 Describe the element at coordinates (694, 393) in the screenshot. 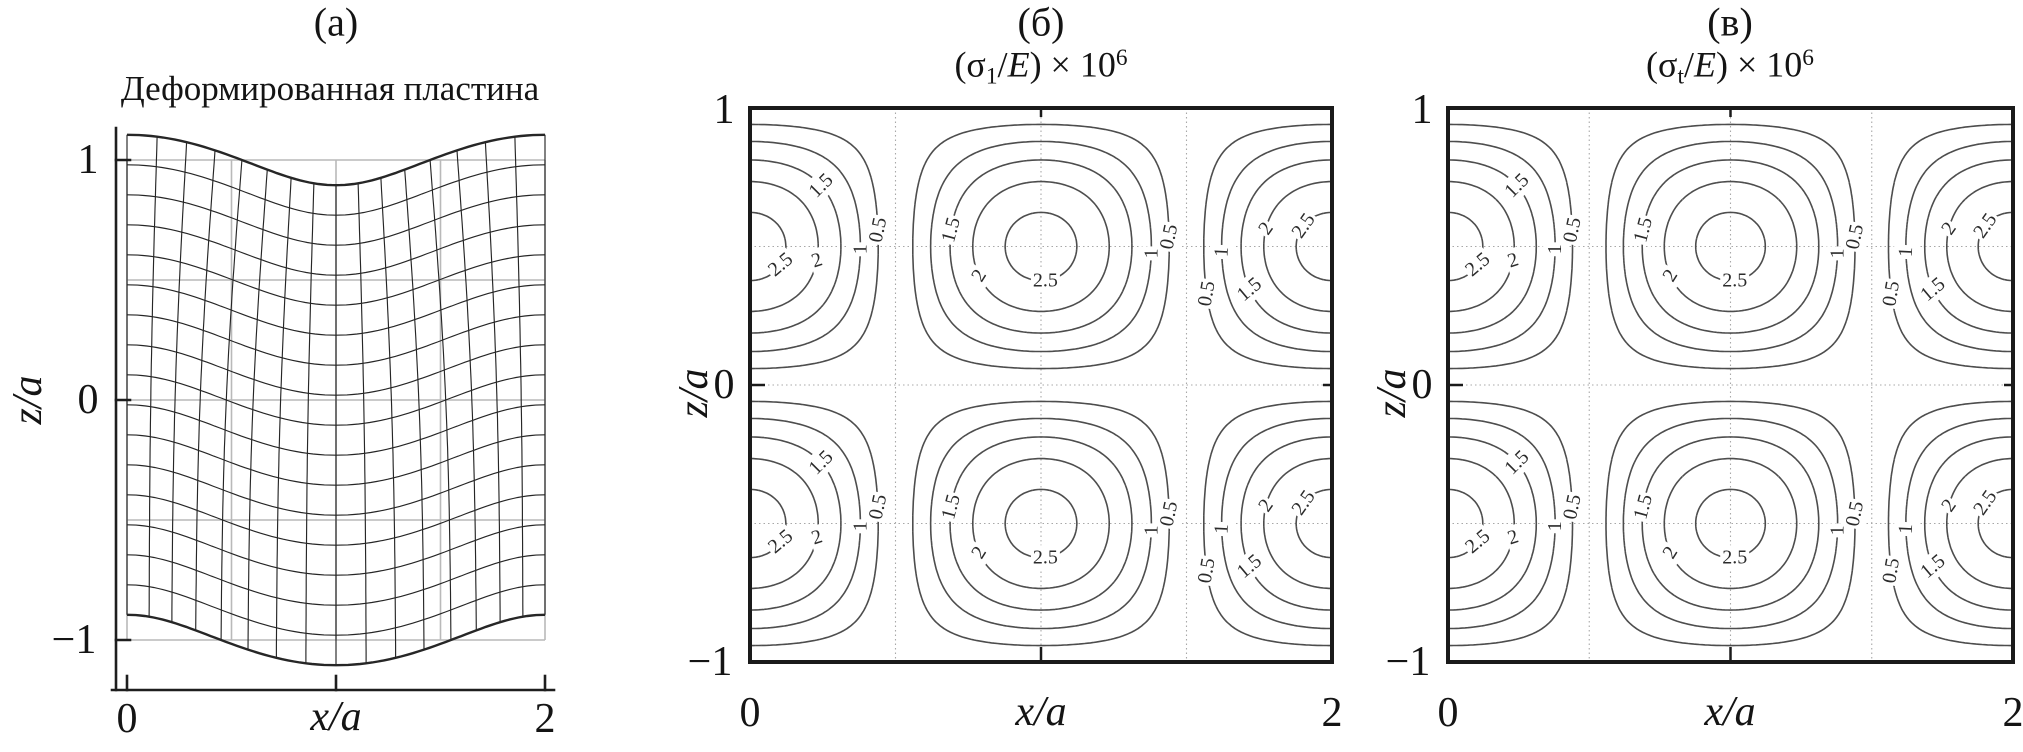

I see `panel-b-ylabel: z/a` at that location.